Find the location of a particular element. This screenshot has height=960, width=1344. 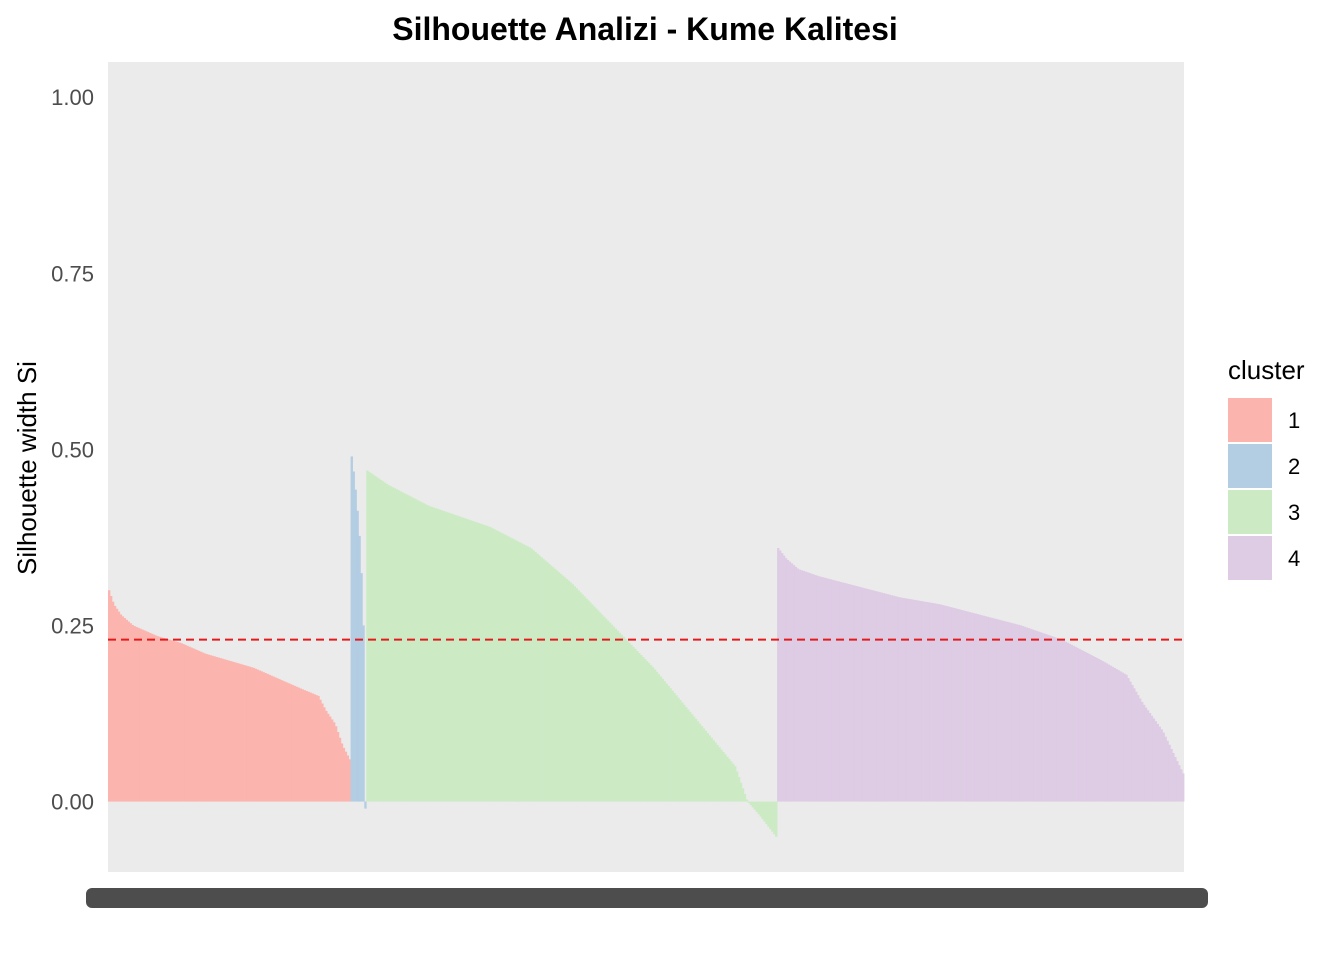

legend: cluster 1 2 3 4 is located at coordinates (1266, 467).